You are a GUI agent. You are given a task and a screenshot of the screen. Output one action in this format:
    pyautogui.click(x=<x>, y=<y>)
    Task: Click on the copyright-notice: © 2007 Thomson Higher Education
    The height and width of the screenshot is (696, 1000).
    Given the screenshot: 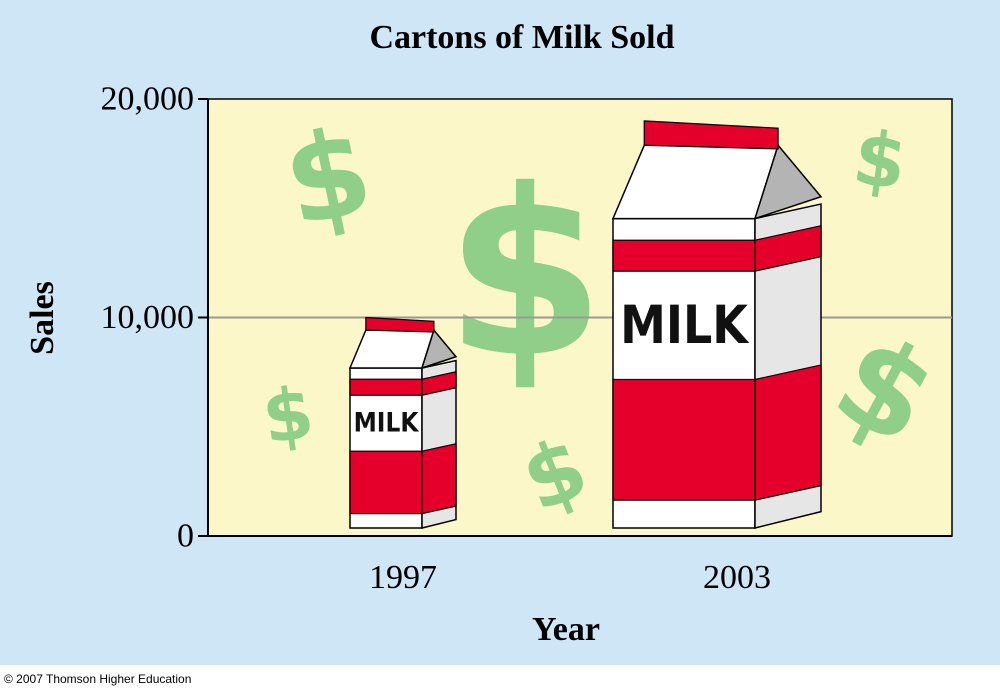 What is the action you would take?
    pyautogui.click(x=97, y=679)
    